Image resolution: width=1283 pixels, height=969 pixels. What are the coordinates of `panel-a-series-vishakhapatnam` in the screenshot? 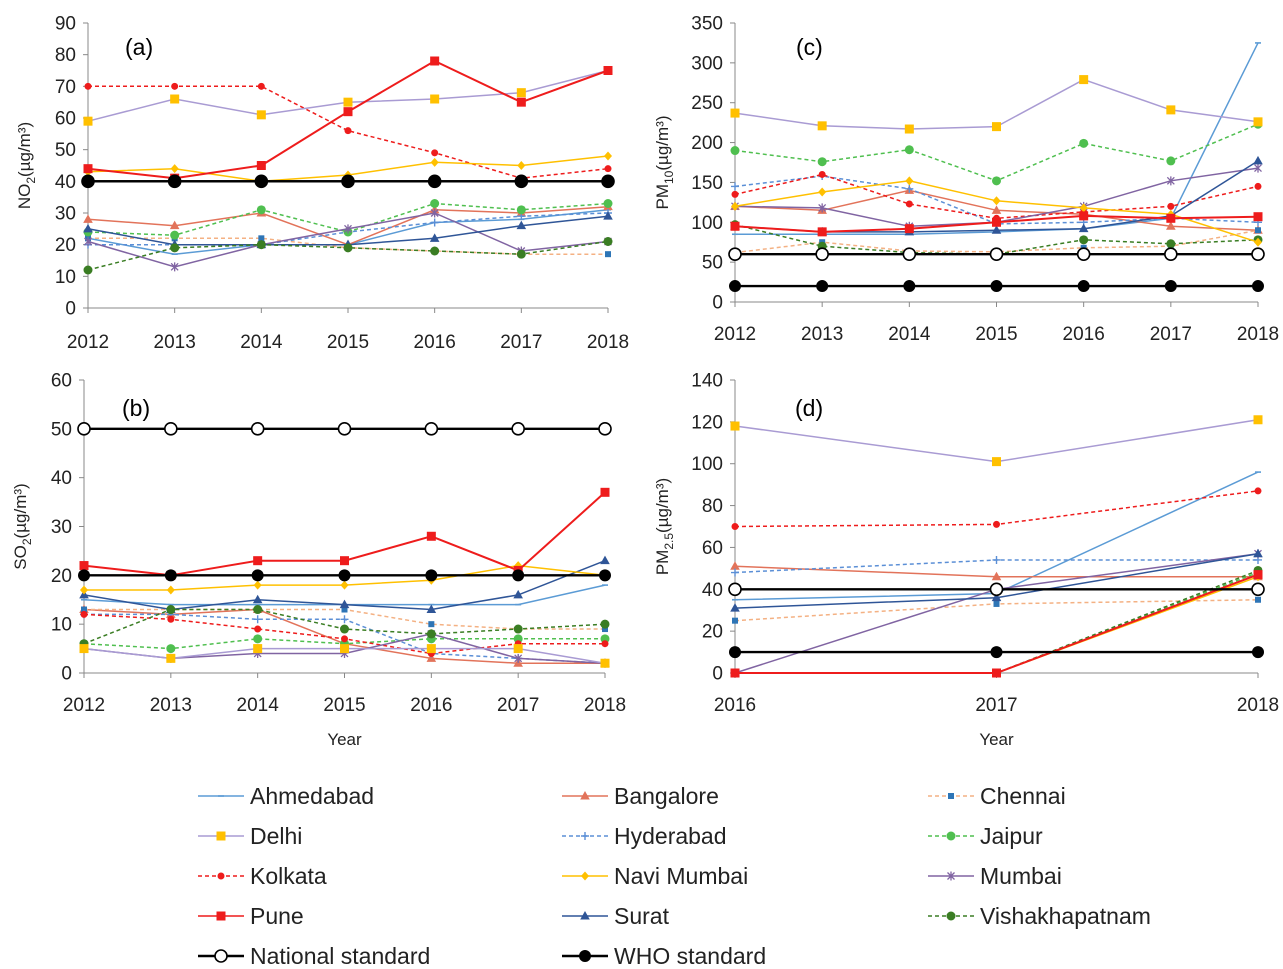 It's located at (348, 256).